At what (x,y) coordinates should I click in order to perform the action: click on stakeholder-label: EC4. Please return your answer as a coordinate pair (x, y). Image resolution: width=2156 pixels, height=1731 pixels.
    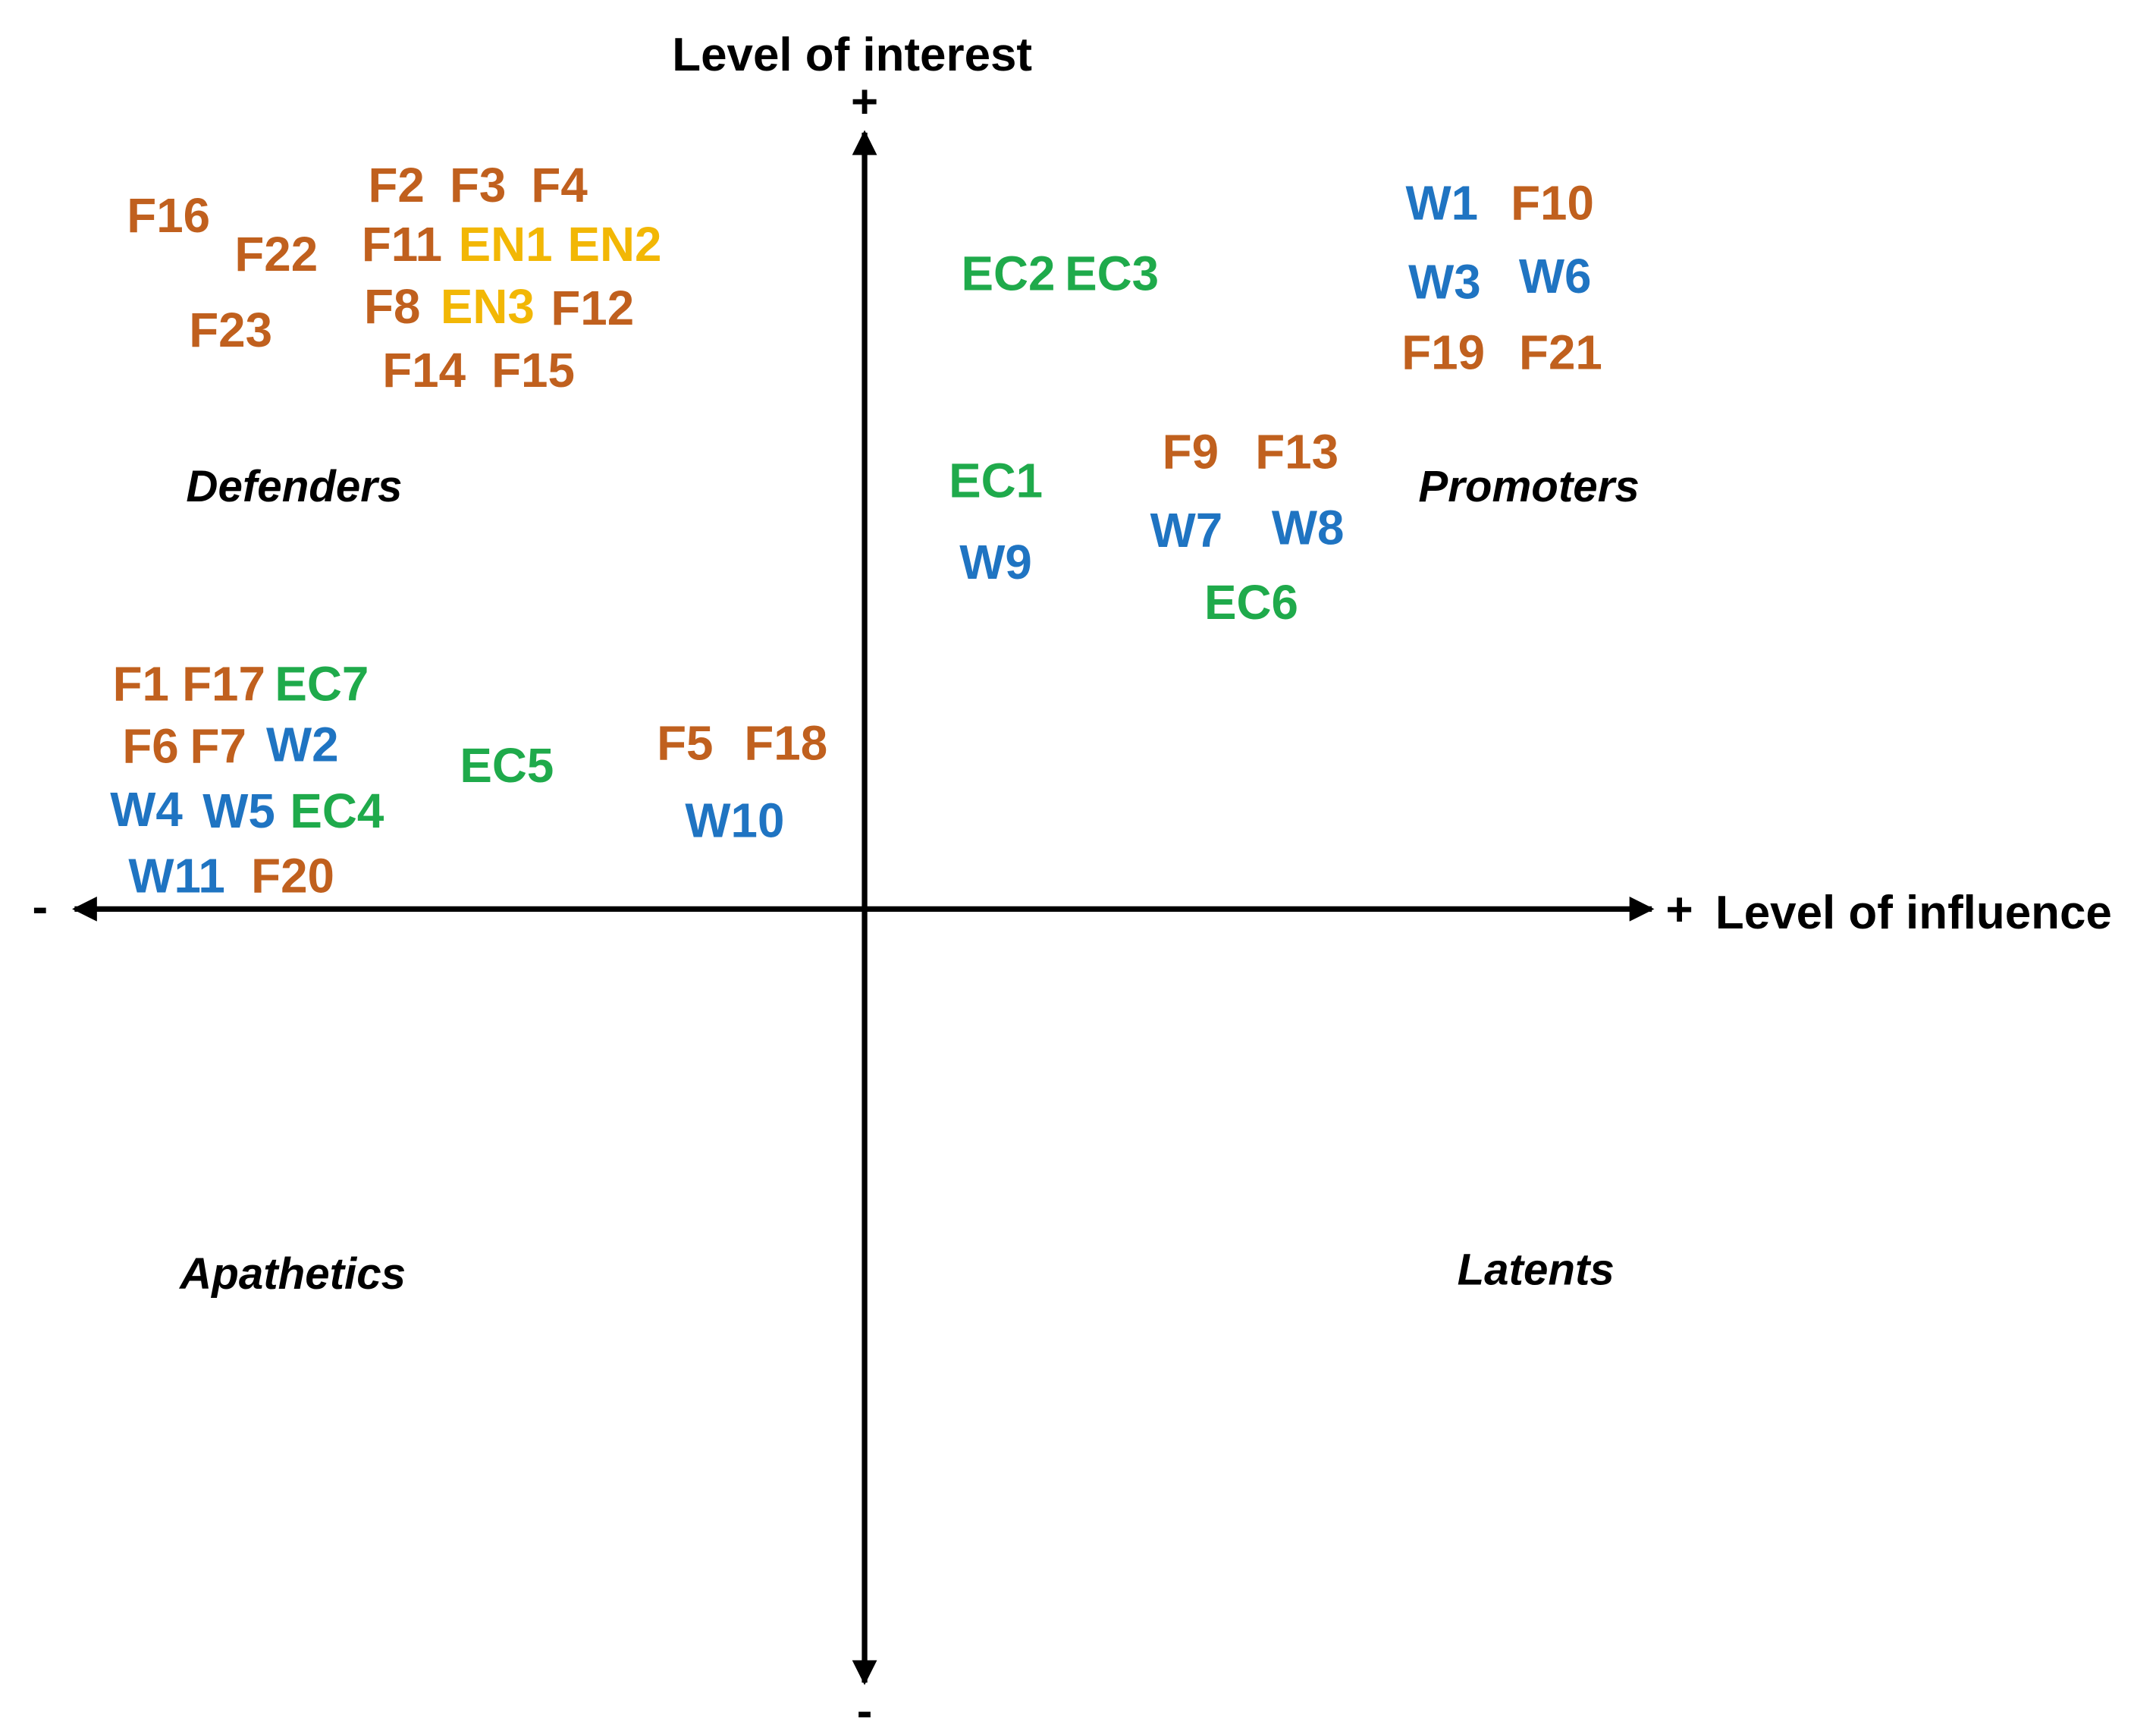
    Looking at the image, I should click on (337, 811).